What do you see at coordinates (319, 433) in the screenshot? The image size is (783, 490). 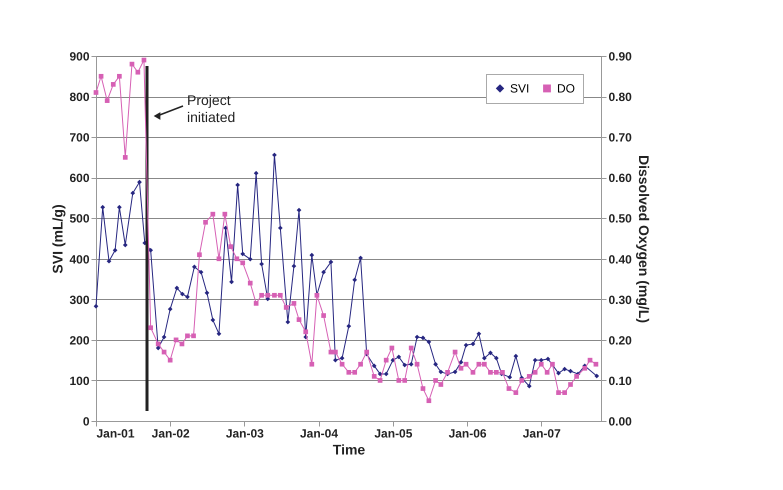 I see `x-tick-label: Jan-04` at bounding box center [319, 433].